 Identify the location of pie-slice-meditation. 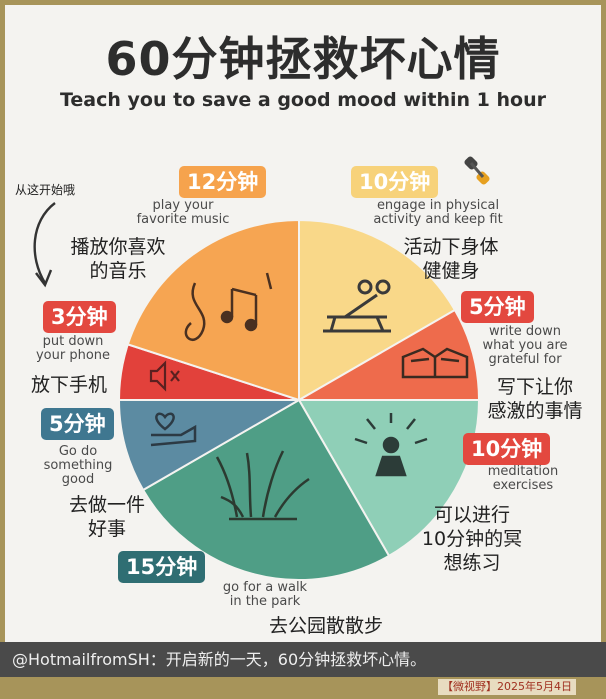
(389, 478).